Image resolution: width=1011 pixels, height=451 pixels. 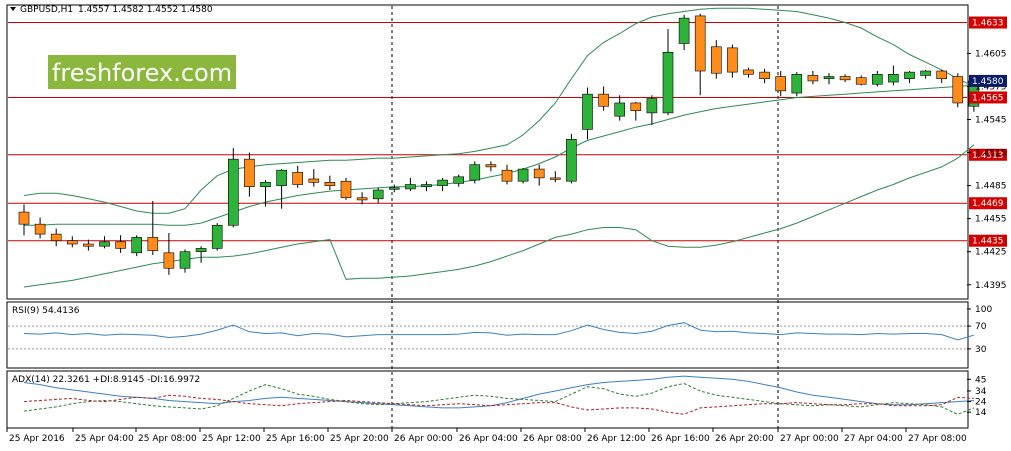 I want to click on time-tick-label: 26 Apr 00:00, so click(x=423, y=439).